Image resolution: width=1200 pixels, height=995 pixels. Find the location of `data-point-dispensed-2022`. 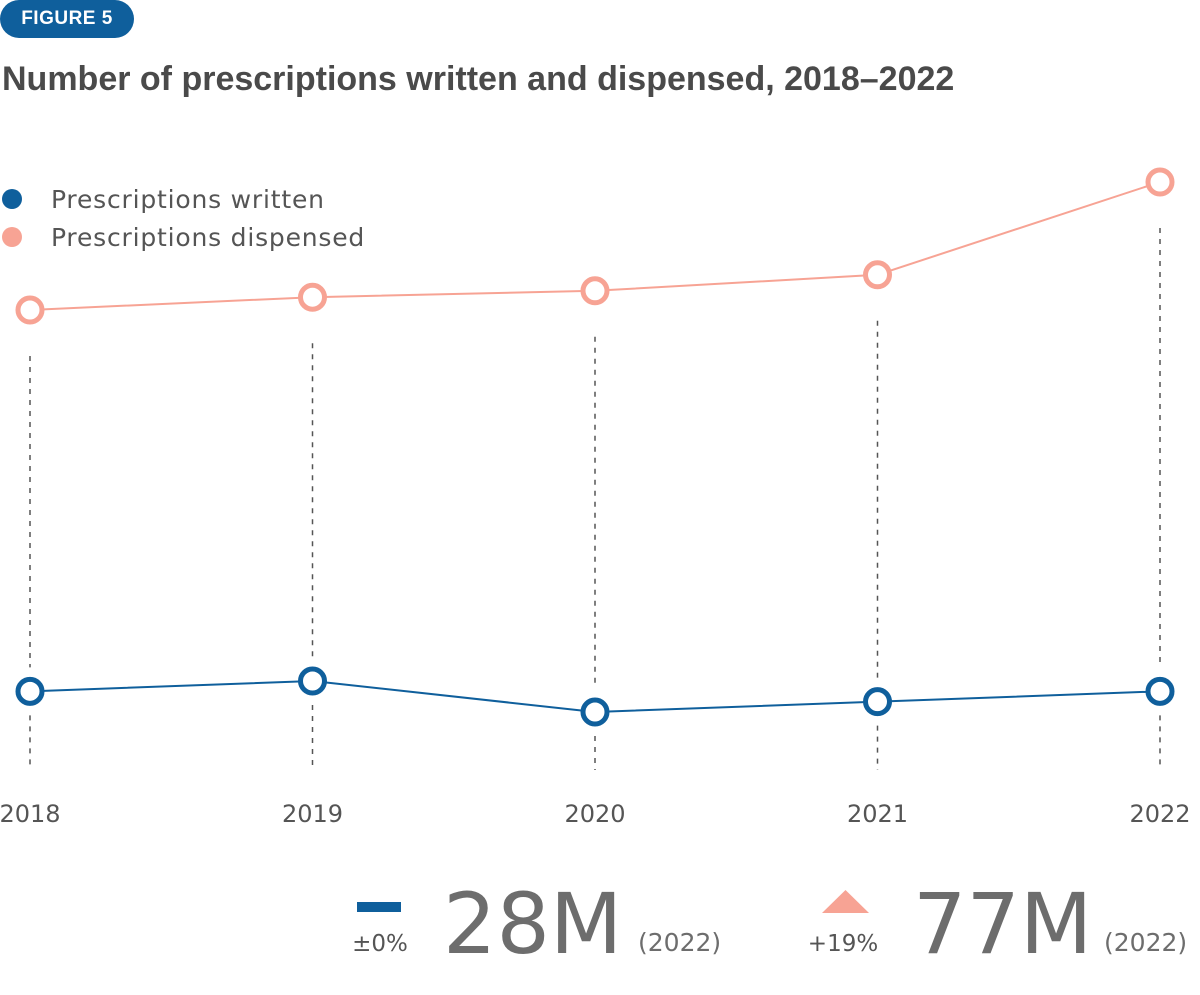

data-point-dispensed-2022 is located at coordinates (1160, 182).